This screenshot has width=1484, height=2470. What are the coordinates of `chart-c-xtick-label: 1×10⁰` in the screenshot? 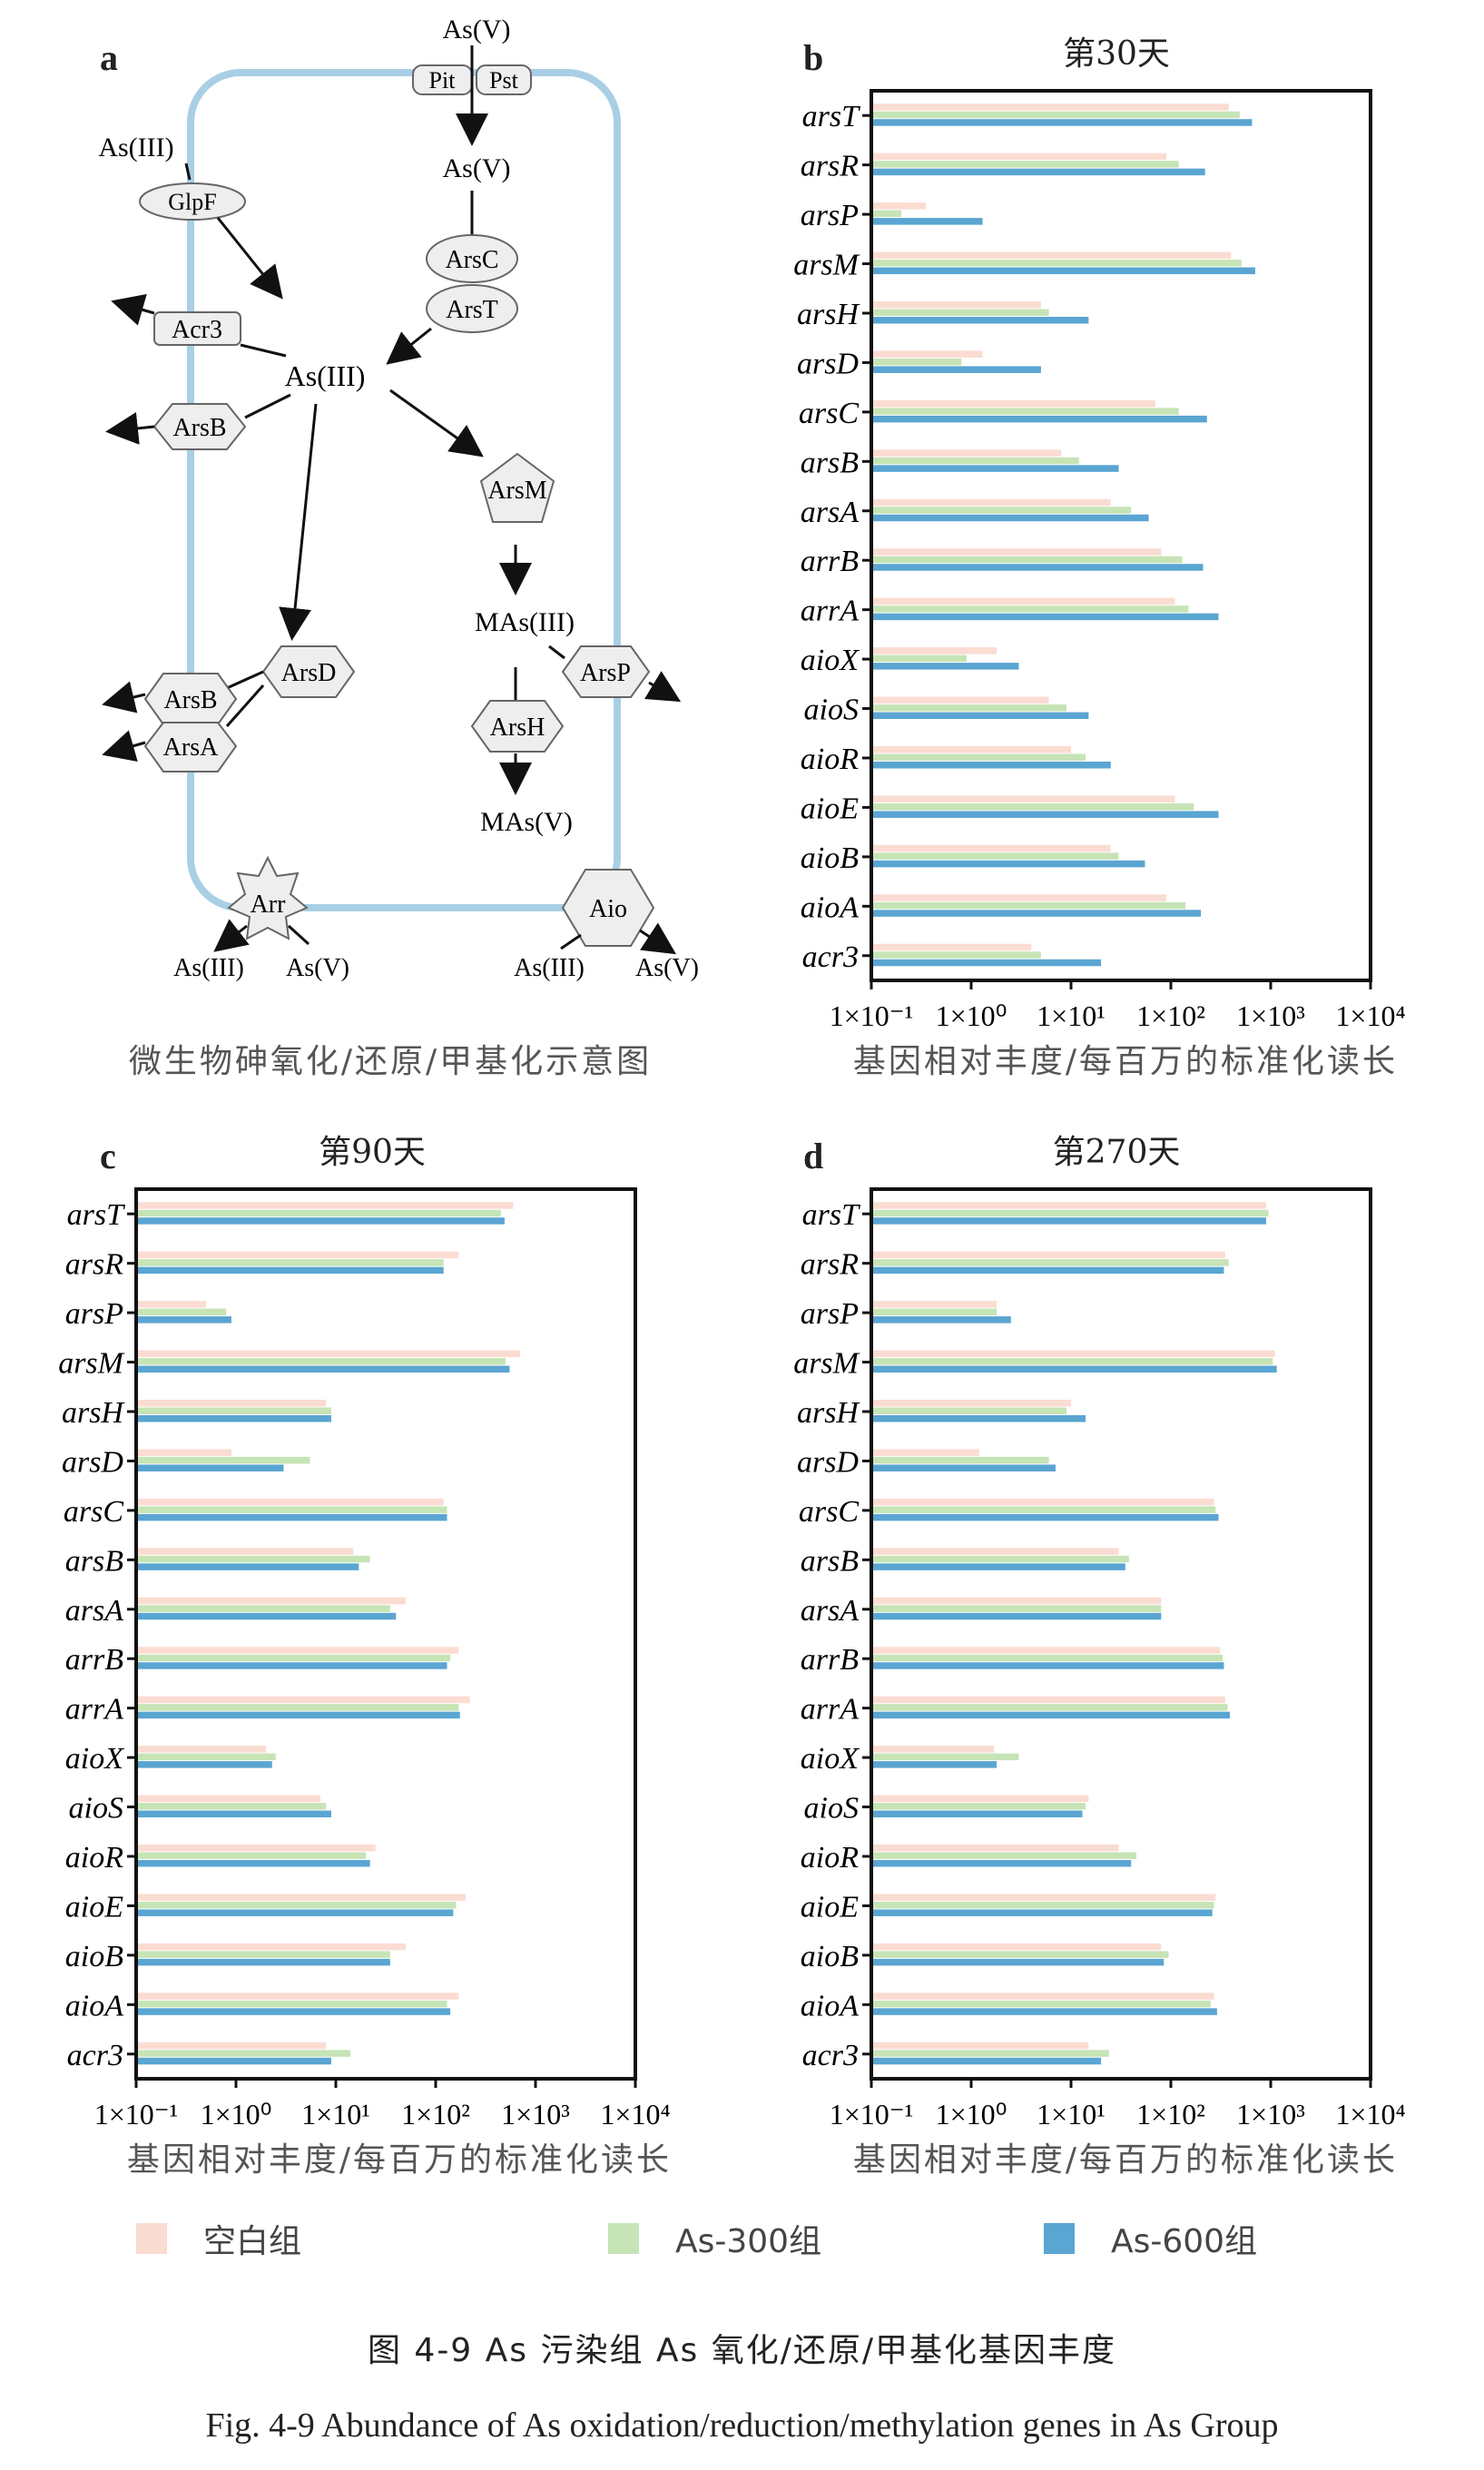 It's located at (236, 2114).